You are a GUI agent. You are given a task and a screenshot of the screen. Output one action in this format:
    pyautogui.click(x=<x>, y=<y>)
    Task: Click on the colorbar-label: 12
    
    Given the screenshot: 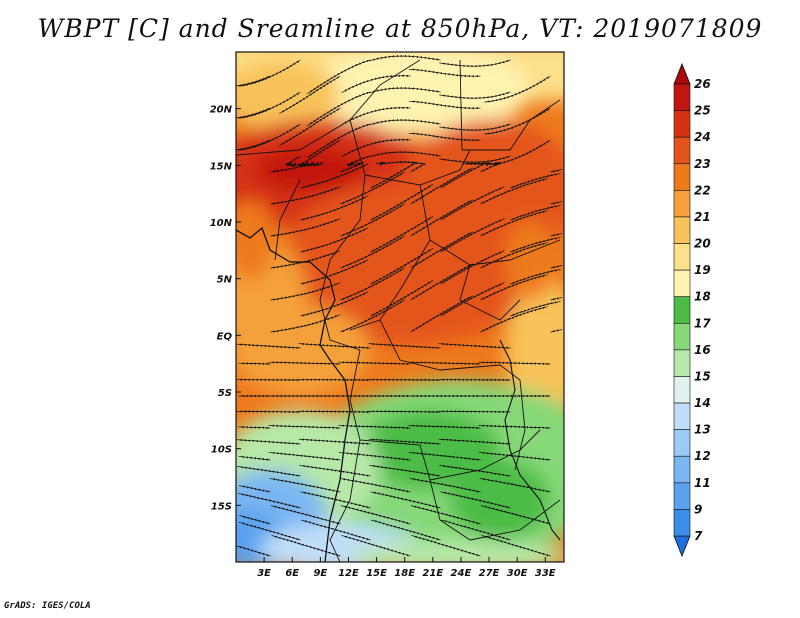 What is the action you would take?
    pyautogui.click(x=702, y=456)
    